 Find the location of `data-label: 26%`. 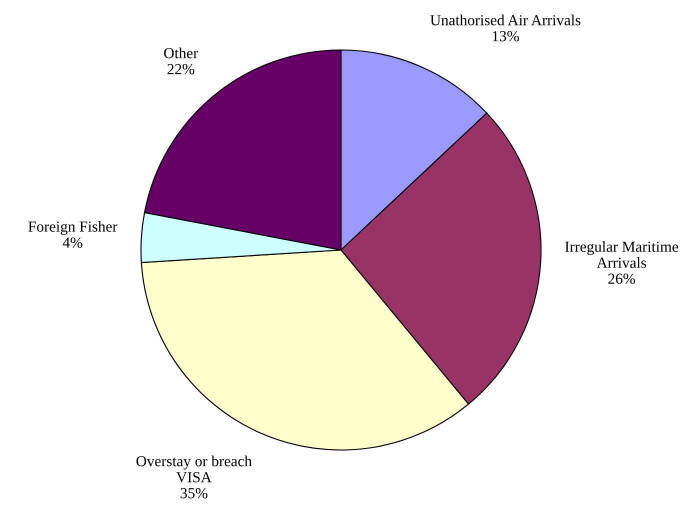

data-label: 26% is located at coordinates (622, 279).